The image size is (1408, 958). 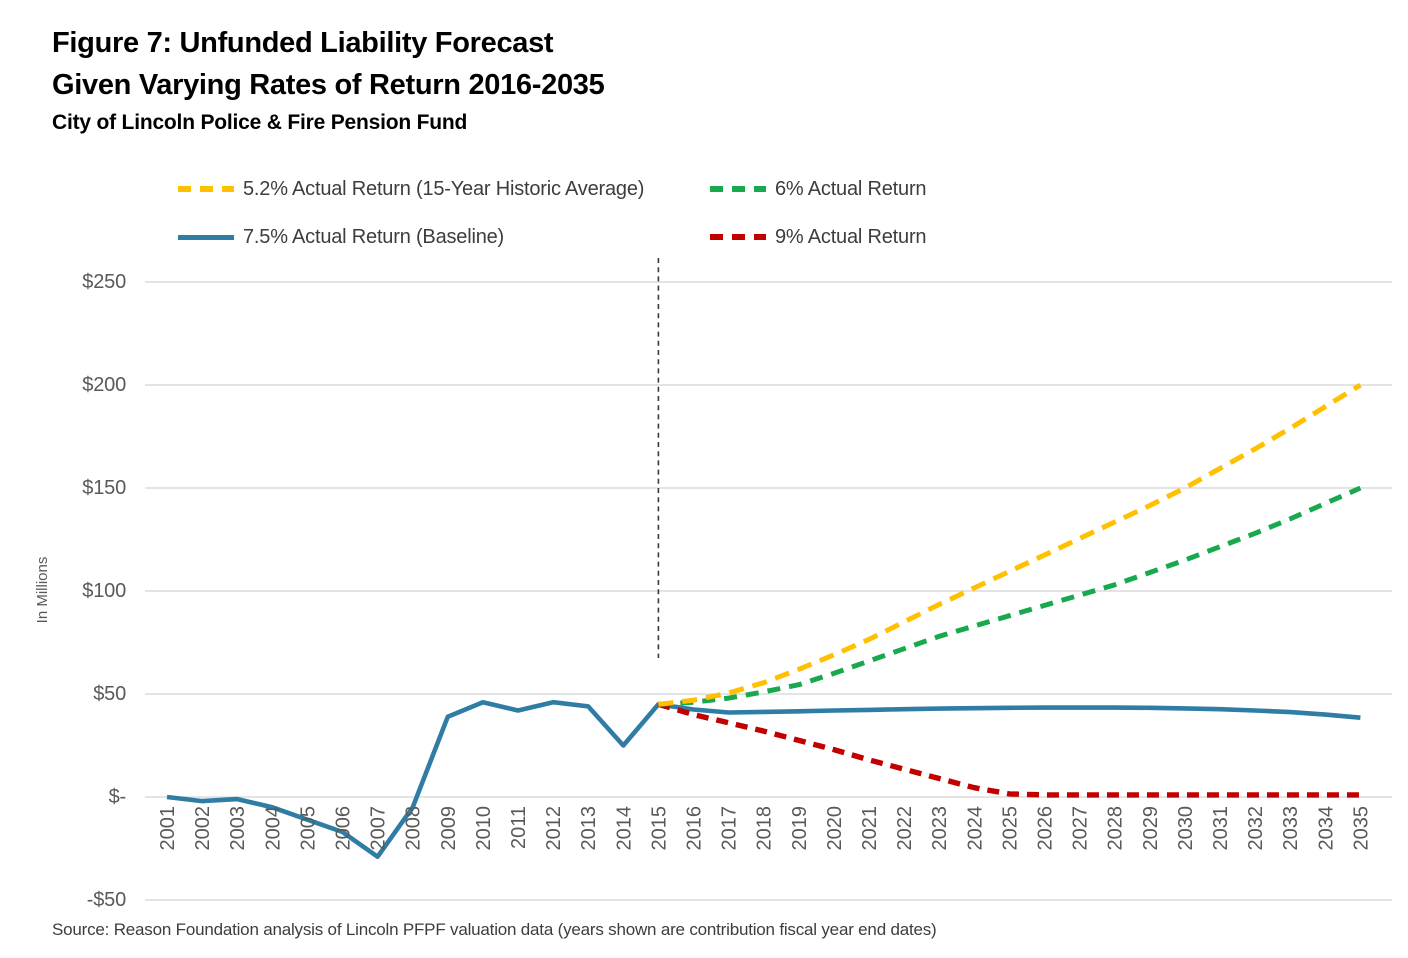 I want to click on legend-swatch-7.5-percent, so click(x=206, y=237).